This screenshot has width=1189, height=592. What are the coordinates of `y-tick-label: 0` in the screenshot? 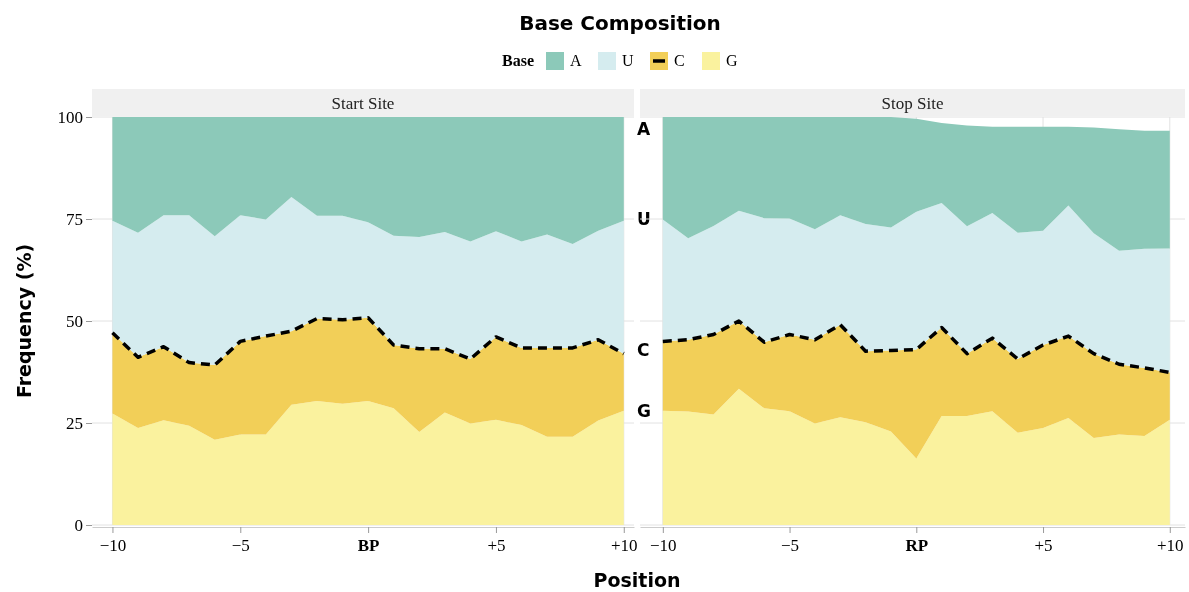 It's located at (78, 525).